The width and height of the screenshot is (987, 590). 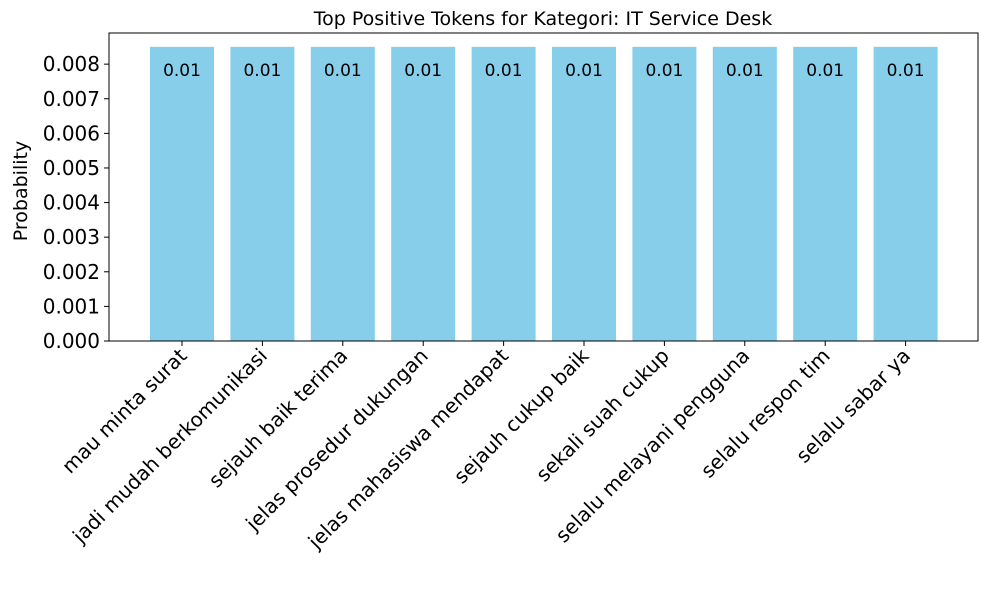 What do you see at coordinates (71, 237) in the screenshot?
I see `y-tick-label: 0.003` at bounding box center [71, 237].